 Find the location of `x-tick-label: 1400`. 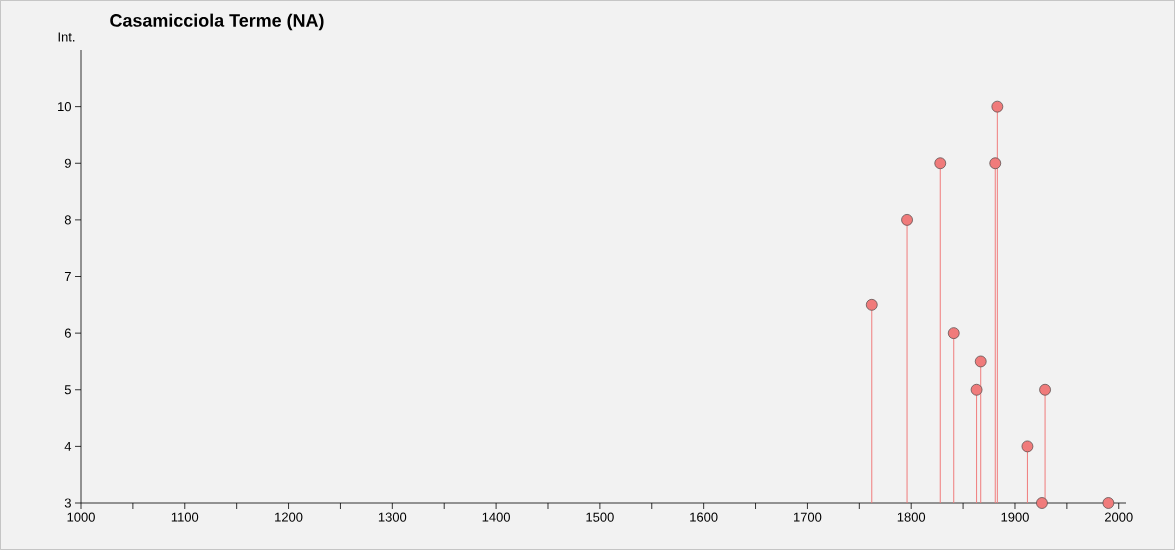

x-tick-label: 1400 is located at coordinates (496, 517).